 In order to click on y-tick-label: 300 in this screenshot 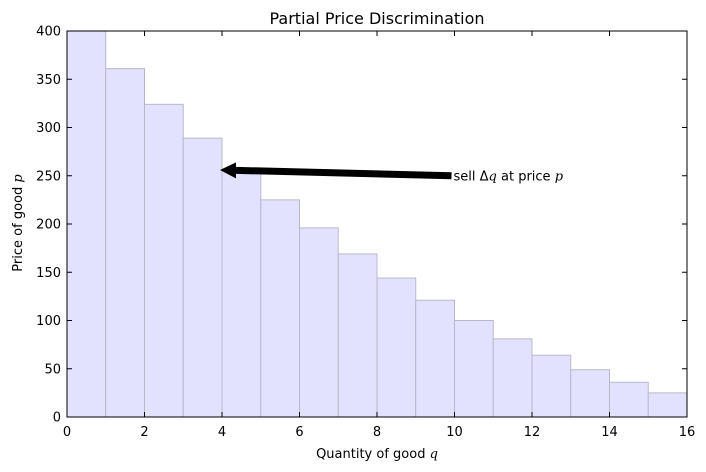, I will do `click(48, 128)`.